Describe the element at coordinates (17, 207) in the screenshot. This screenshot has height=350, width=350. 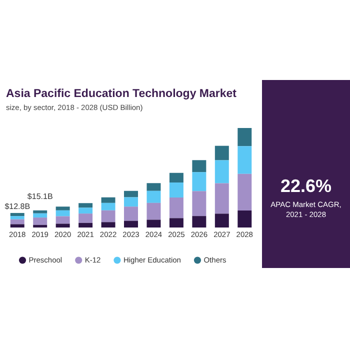
I see `annotation: $12.8B` at that location.